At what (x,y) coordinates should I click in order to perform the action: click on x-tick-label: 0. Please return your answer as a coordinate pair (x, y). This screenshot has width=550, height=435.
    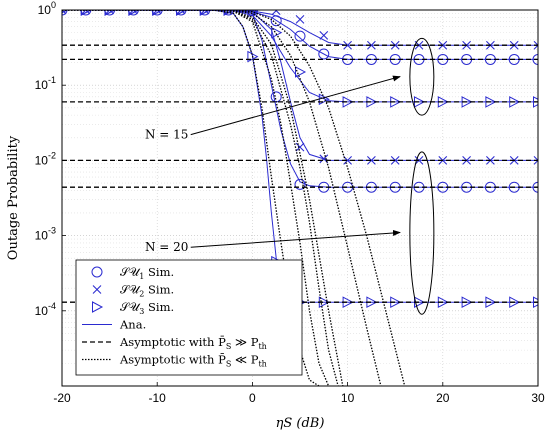
    Looking at the image, I should click on (252, 398).